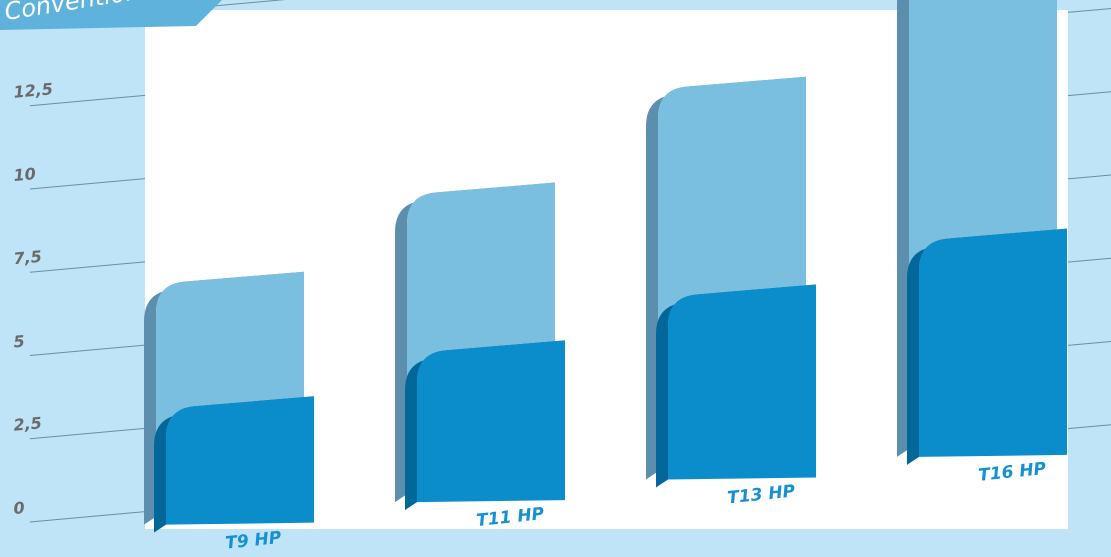 Image resolution: width=1111 pixels, height=557 pixels. I want to click on y-tick-label: 7,5, so click(28, 257).